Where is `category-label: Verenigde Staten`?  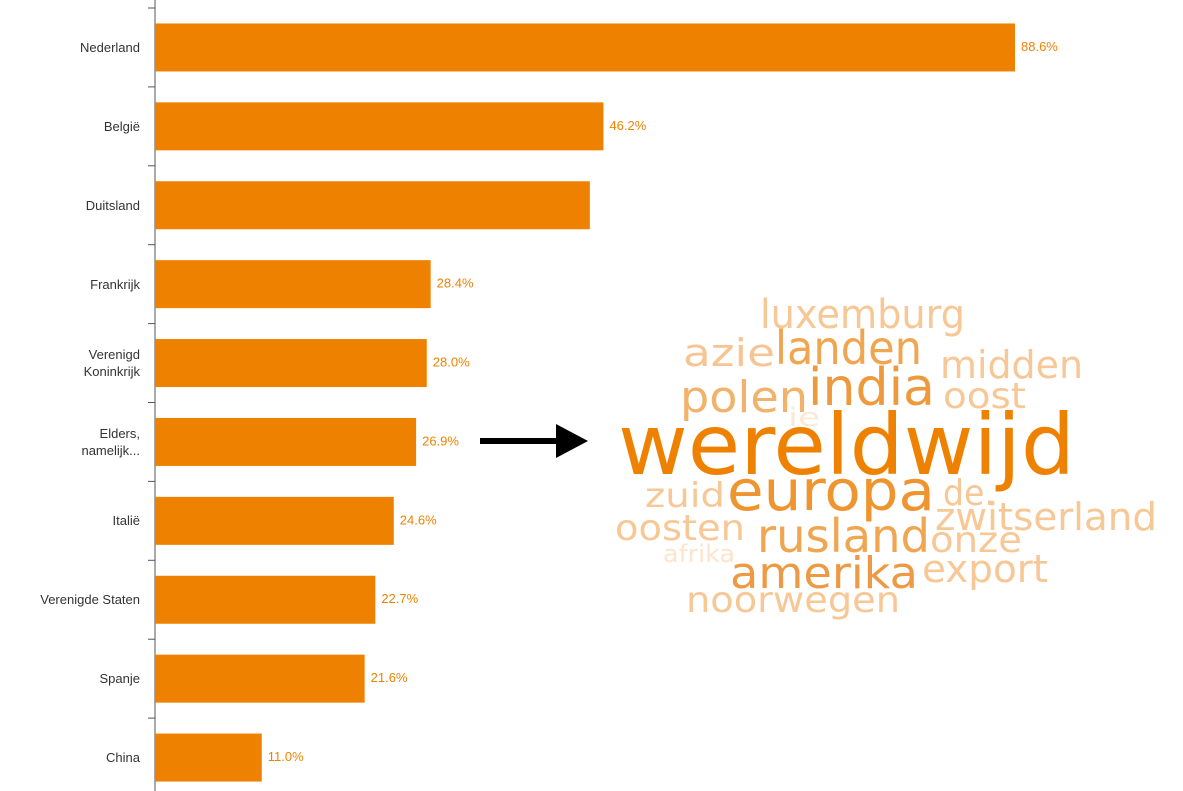 category-label: Verenigde Staten is located at coordinates (90, 600).